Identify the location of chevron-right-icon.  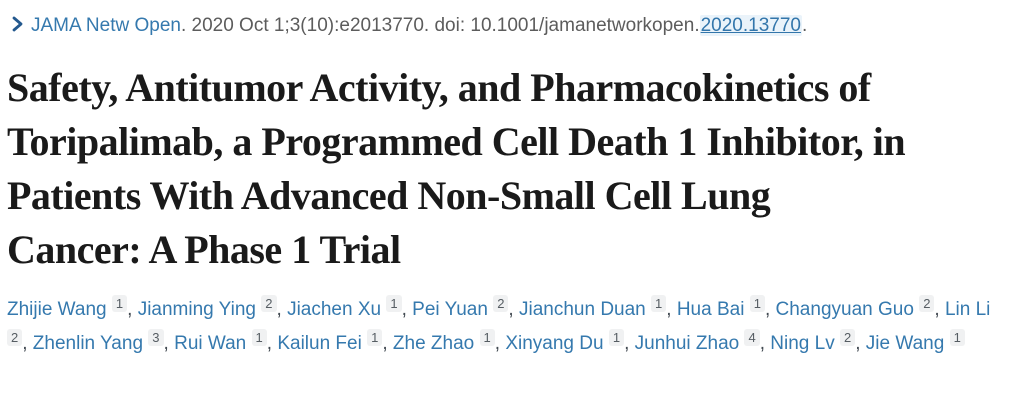
(17, 27).